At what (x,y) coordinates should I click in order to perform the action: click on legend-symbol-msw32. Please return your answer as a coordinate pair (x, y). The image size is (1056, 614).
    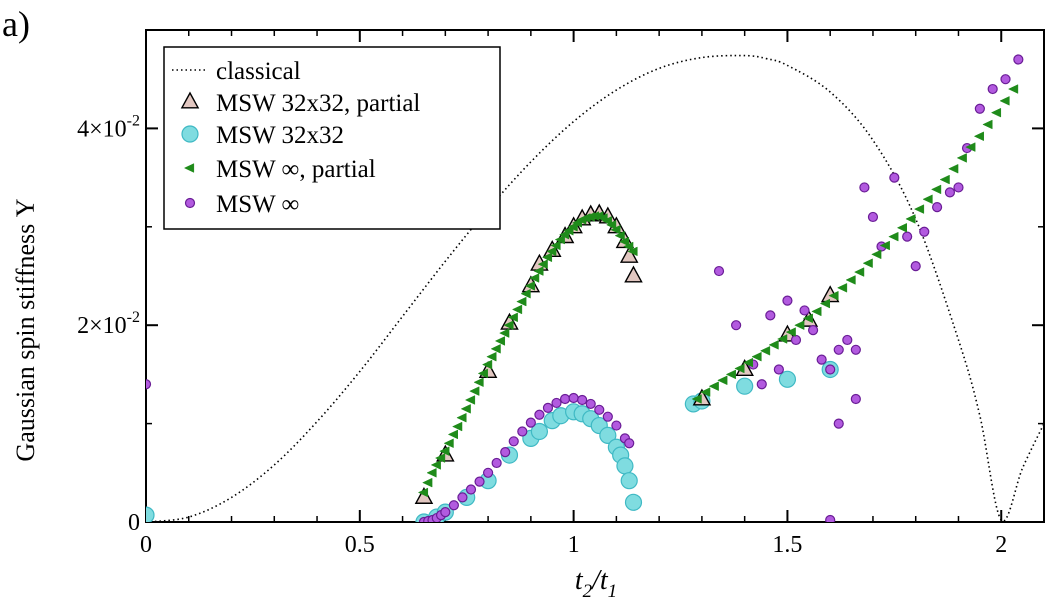
    Looking at the image, I should click on (190, 134).